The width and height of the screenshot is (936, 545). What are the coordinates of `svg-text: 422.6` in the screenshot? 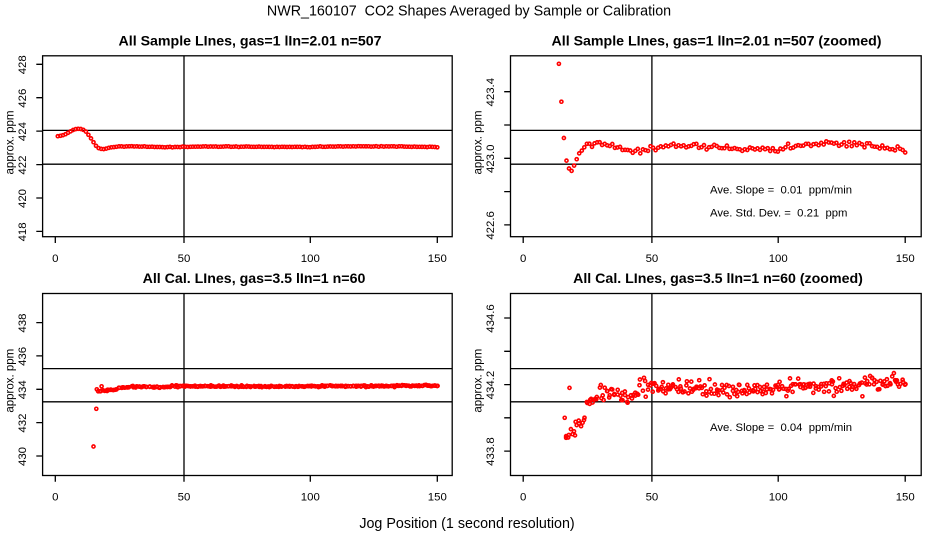 It's located at (491, 225).